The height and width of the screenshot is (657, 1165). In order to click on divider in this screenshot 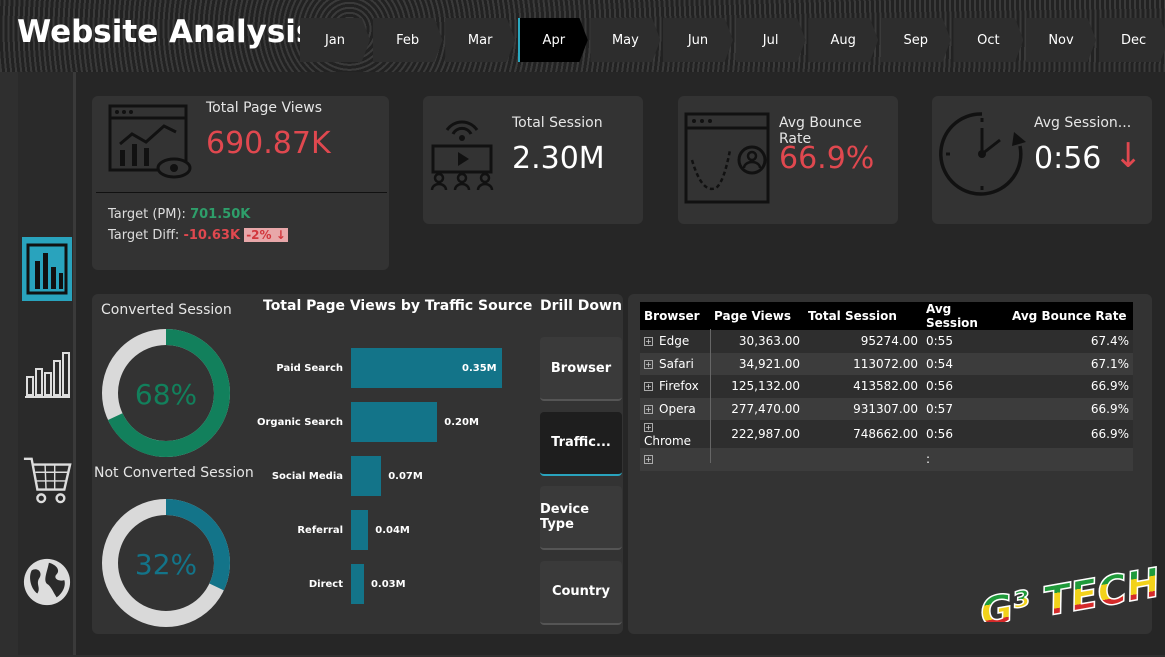, I will do `click(241, 192)`.